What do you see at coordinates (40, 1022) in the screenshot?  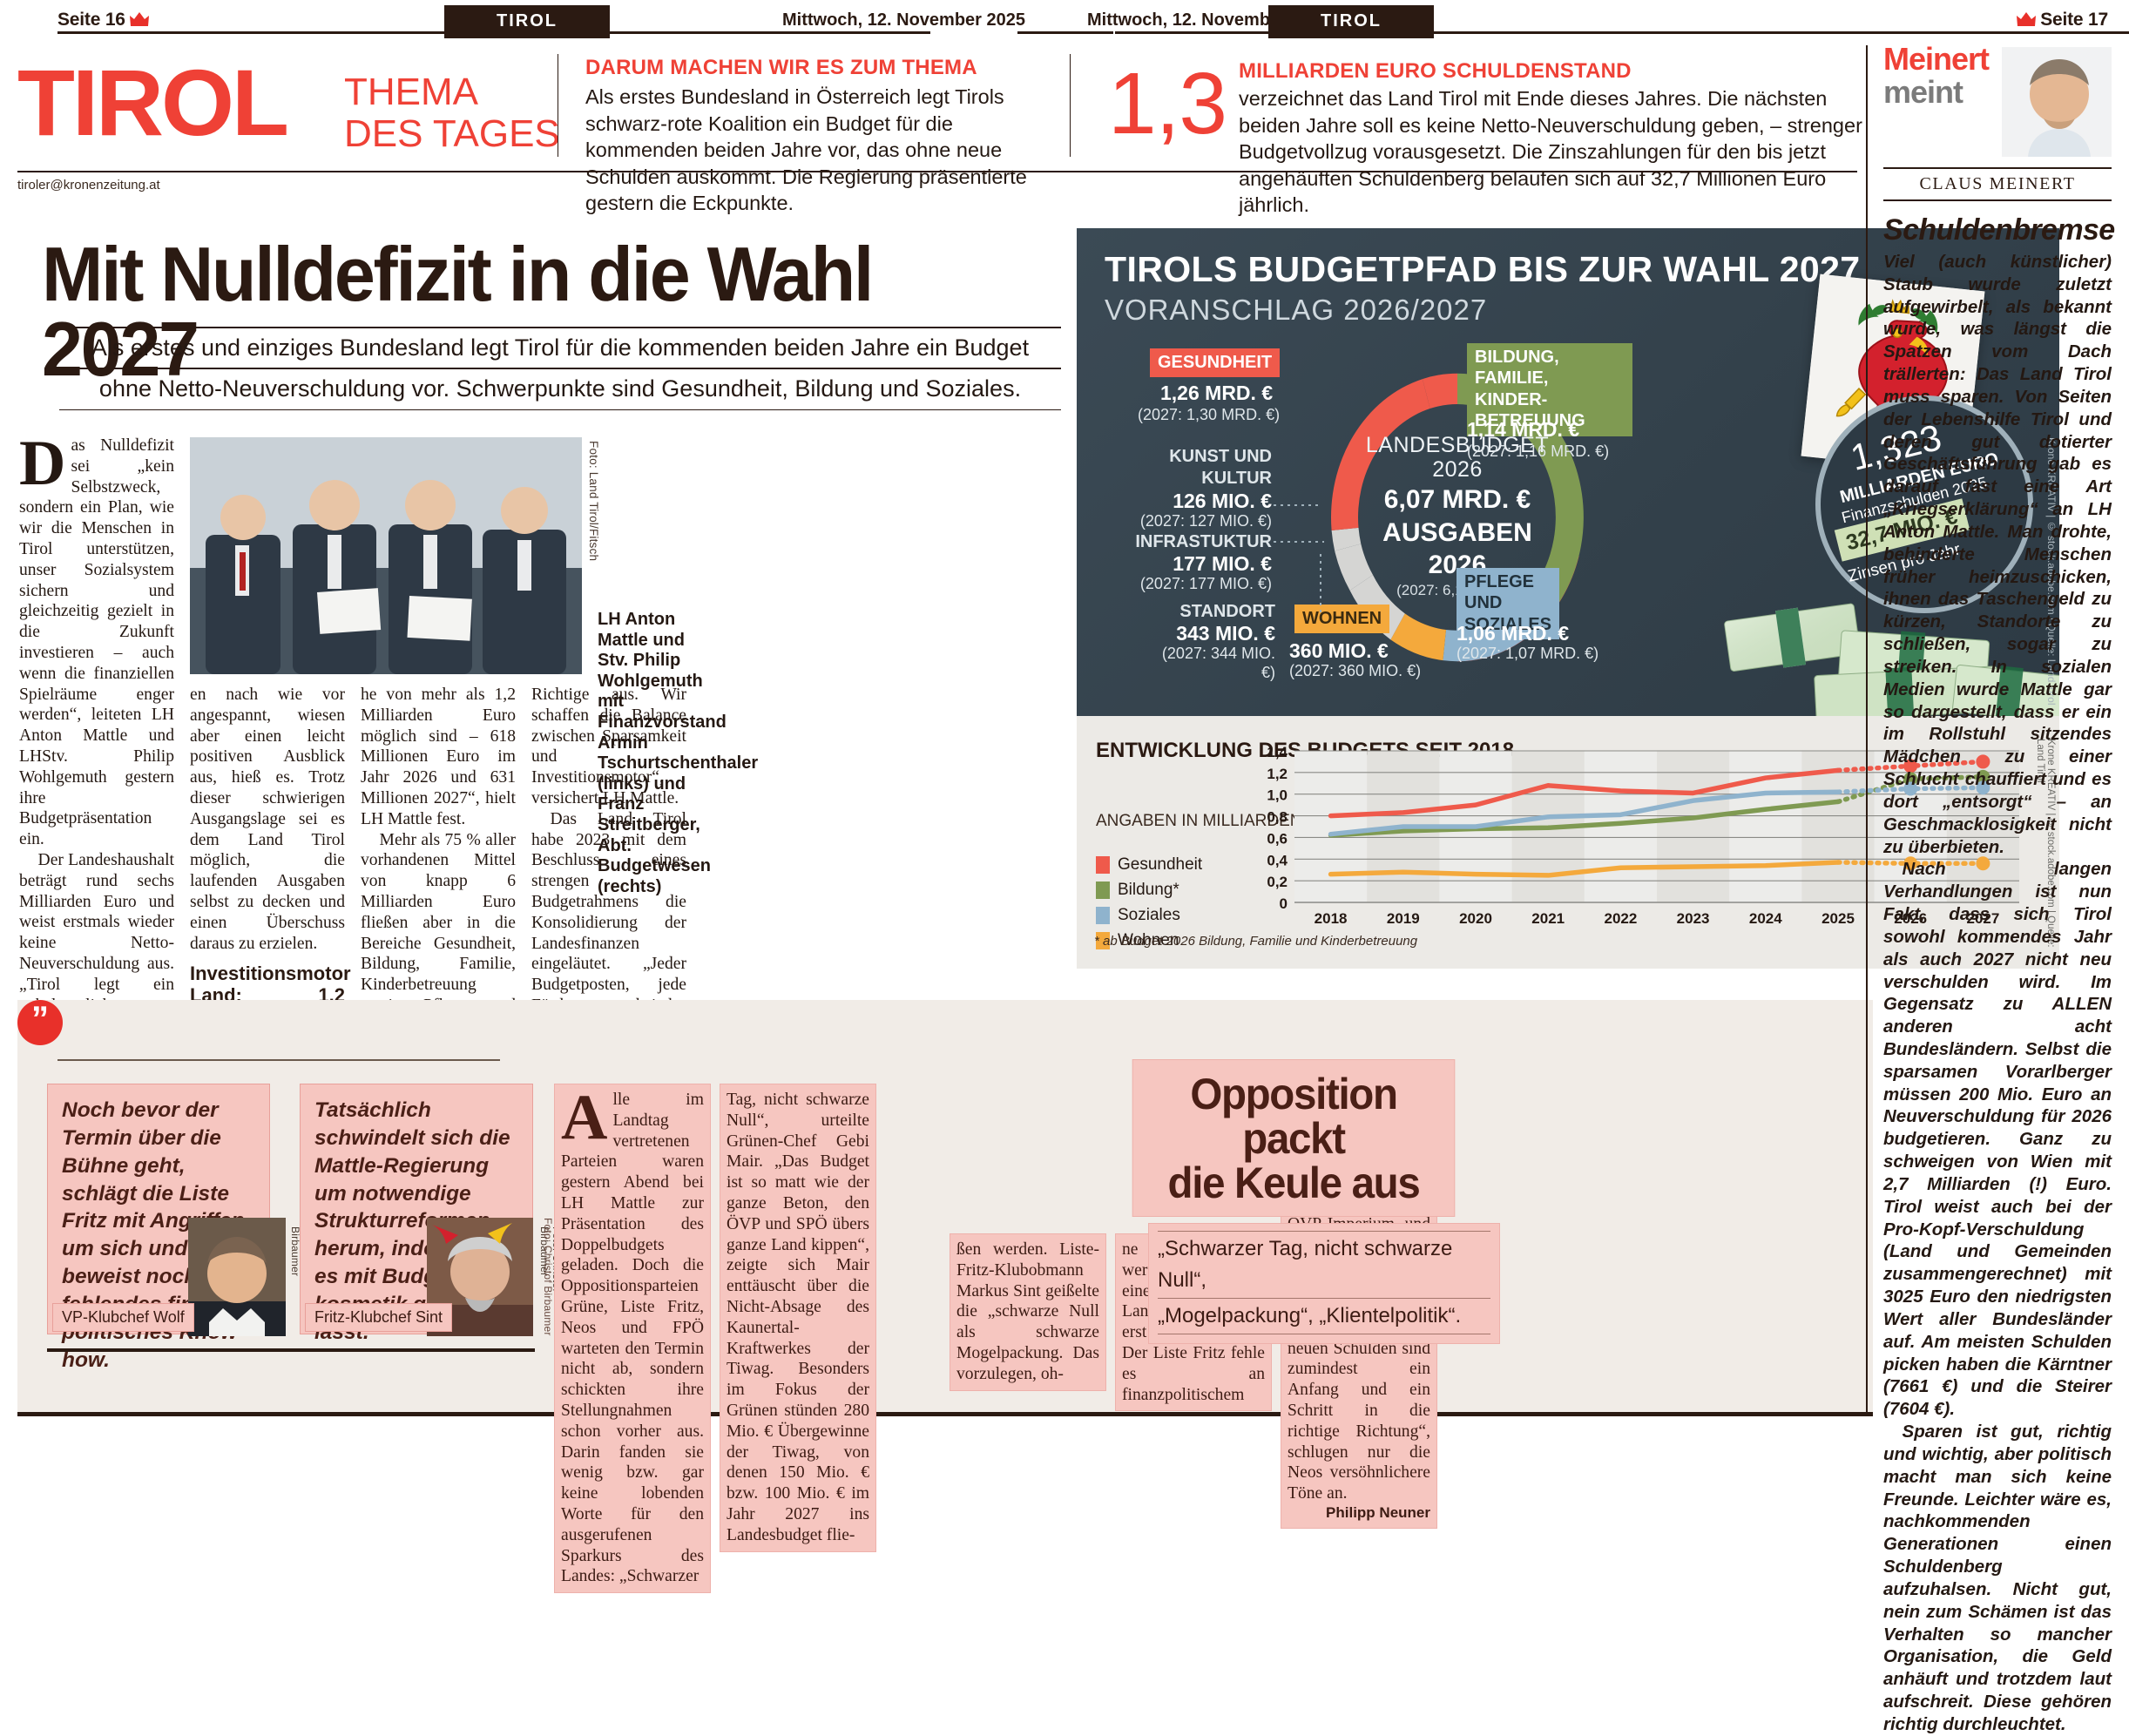 I see `quotation-mark-icon: ”` at bounding box center [40, 1022].